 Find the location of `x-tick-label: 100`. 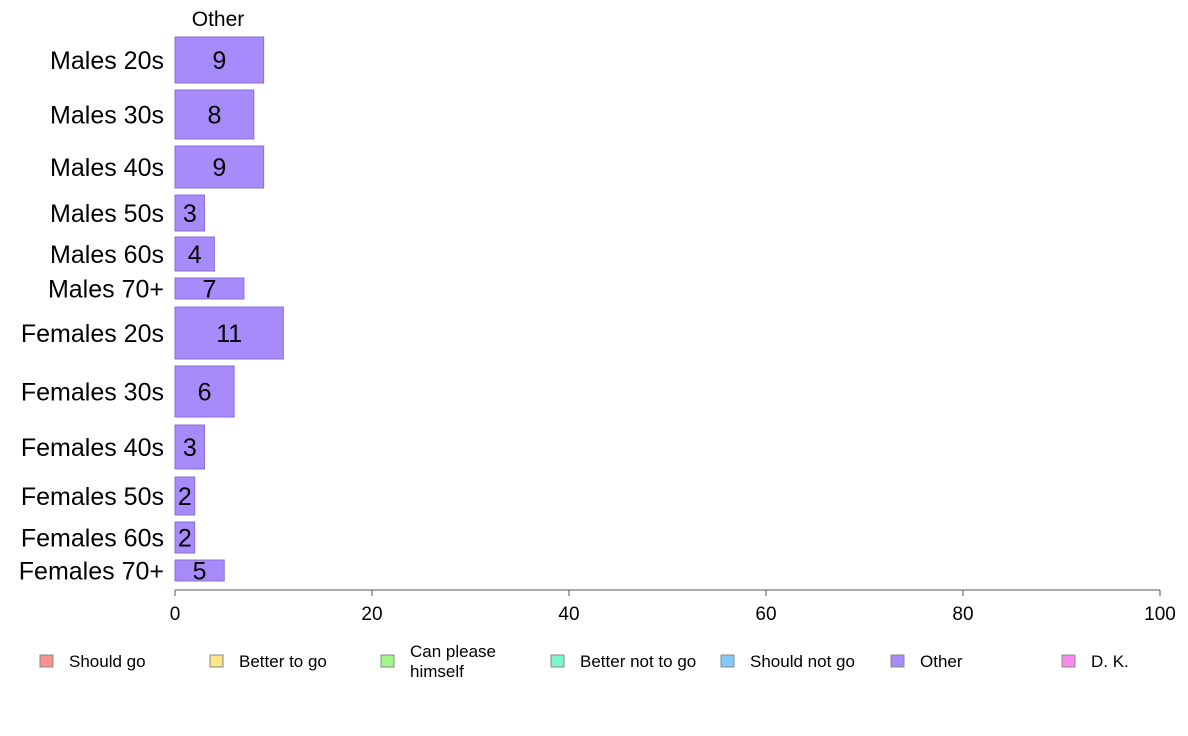

x-tick-label: 100 is located at coordinates (1160, 614).